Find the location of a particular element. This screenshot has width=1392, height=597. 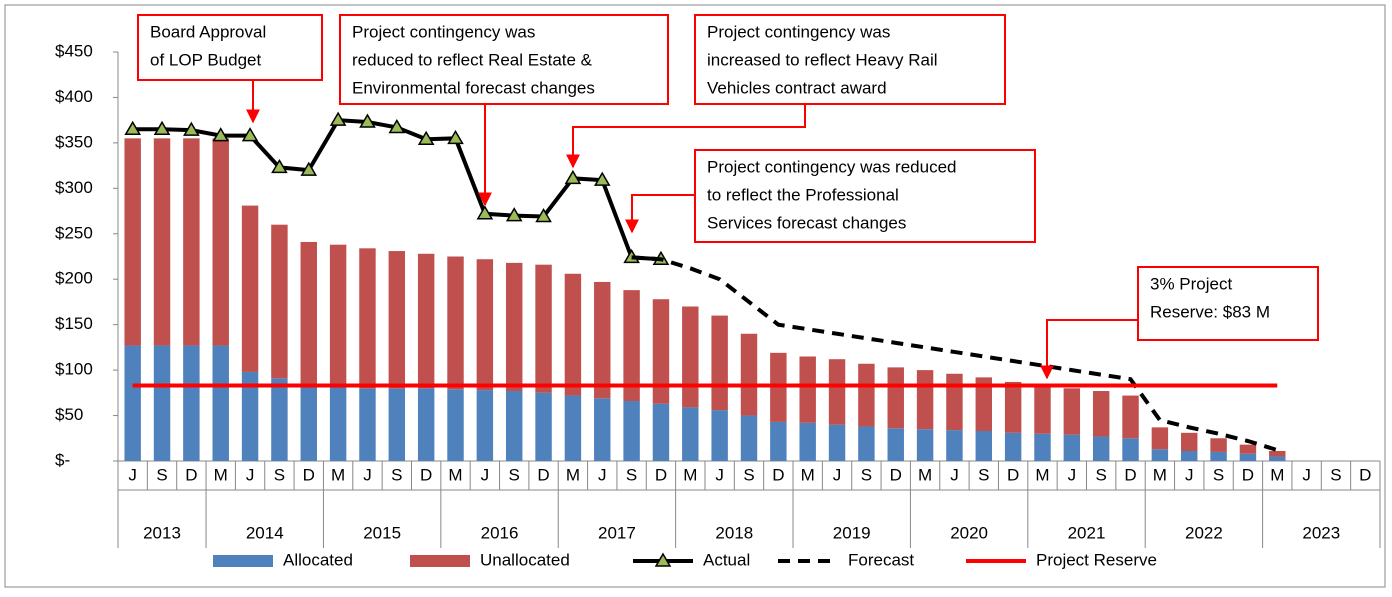

y-tick-label: $50 is located at coordinates (69, 414).